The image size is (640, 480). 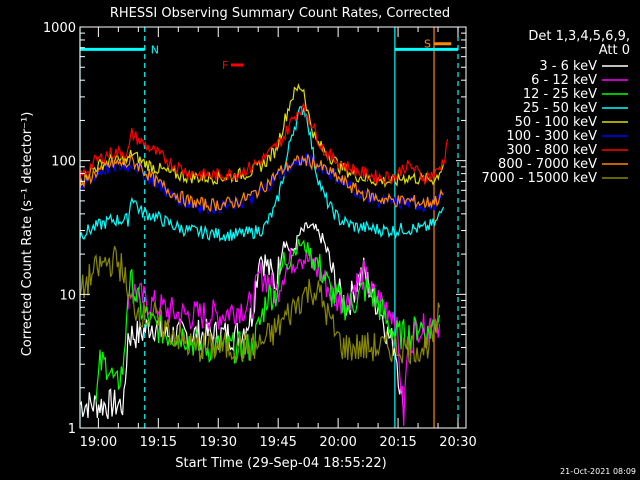 I want to click on legend-label-2: 12 - 25 keV, so click(x=560, y=94).